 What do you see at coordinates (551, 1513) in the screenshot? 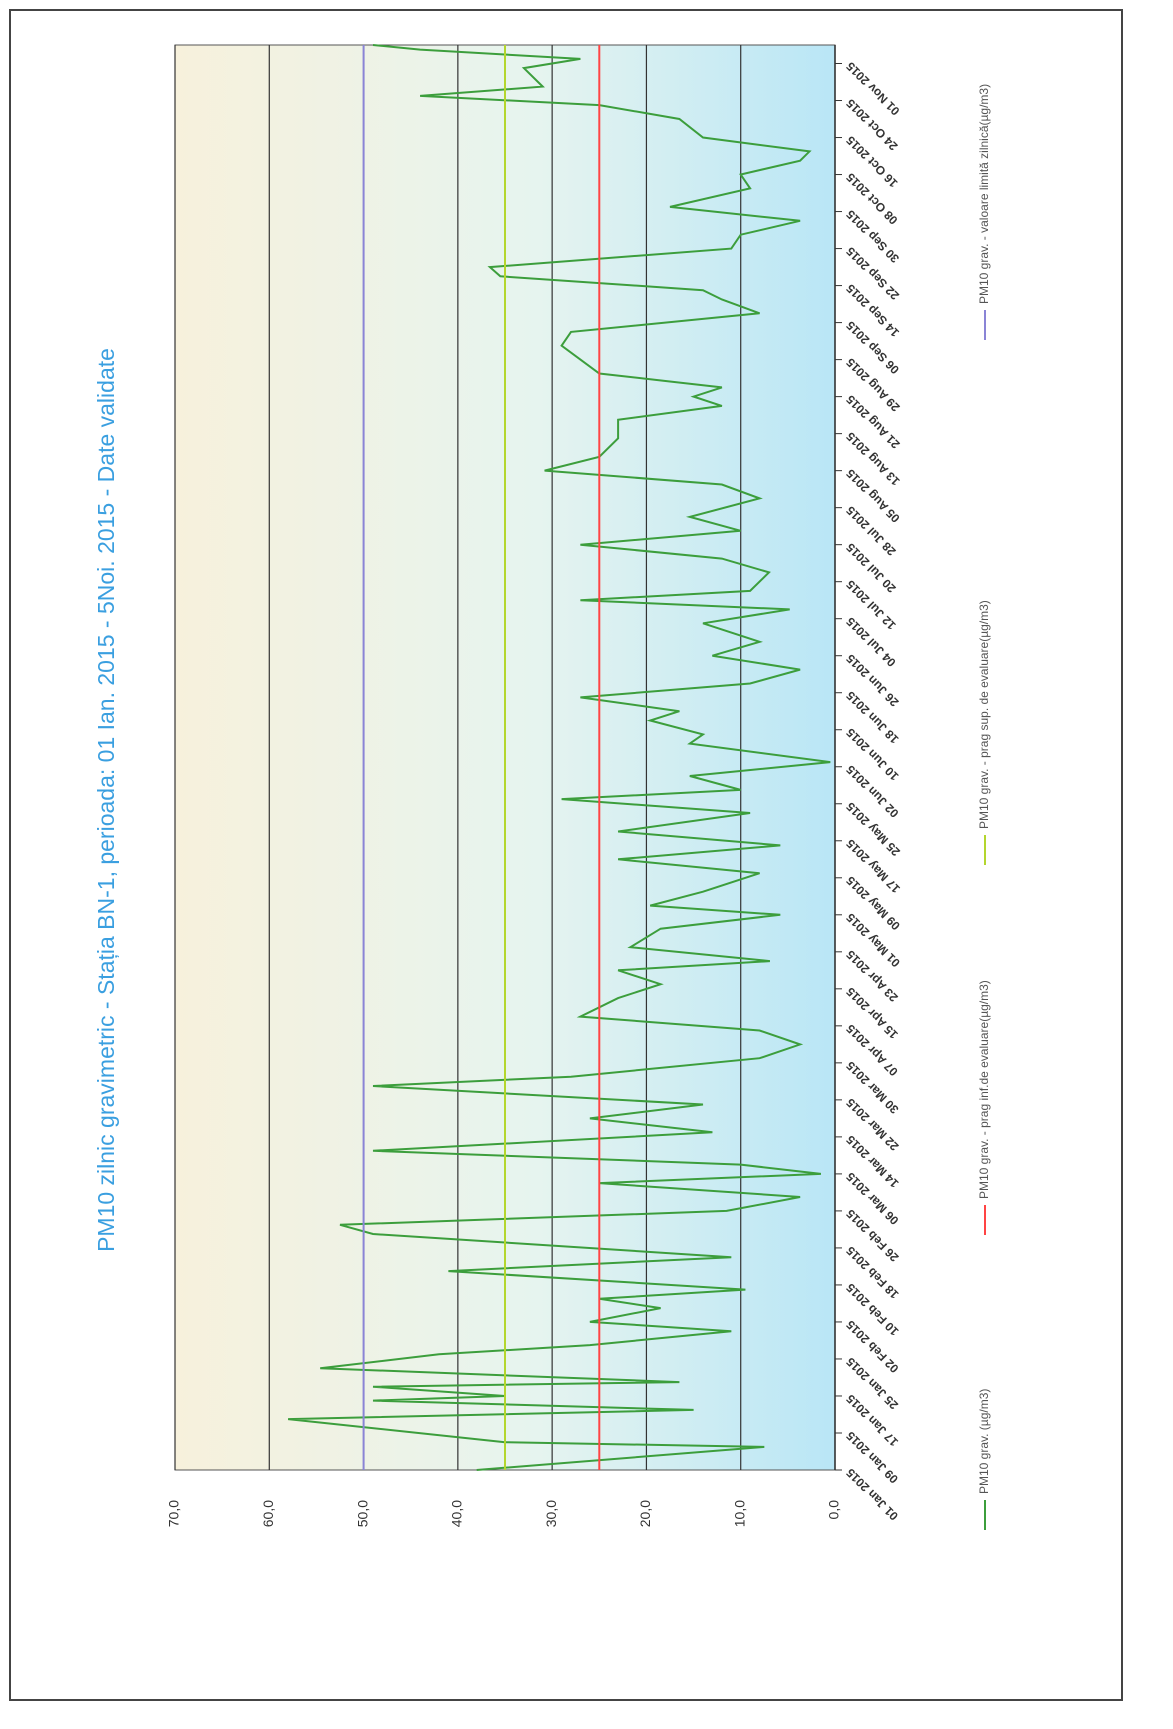
I see `y-tick-label: 30,0` at bounding box center [551, 1513].